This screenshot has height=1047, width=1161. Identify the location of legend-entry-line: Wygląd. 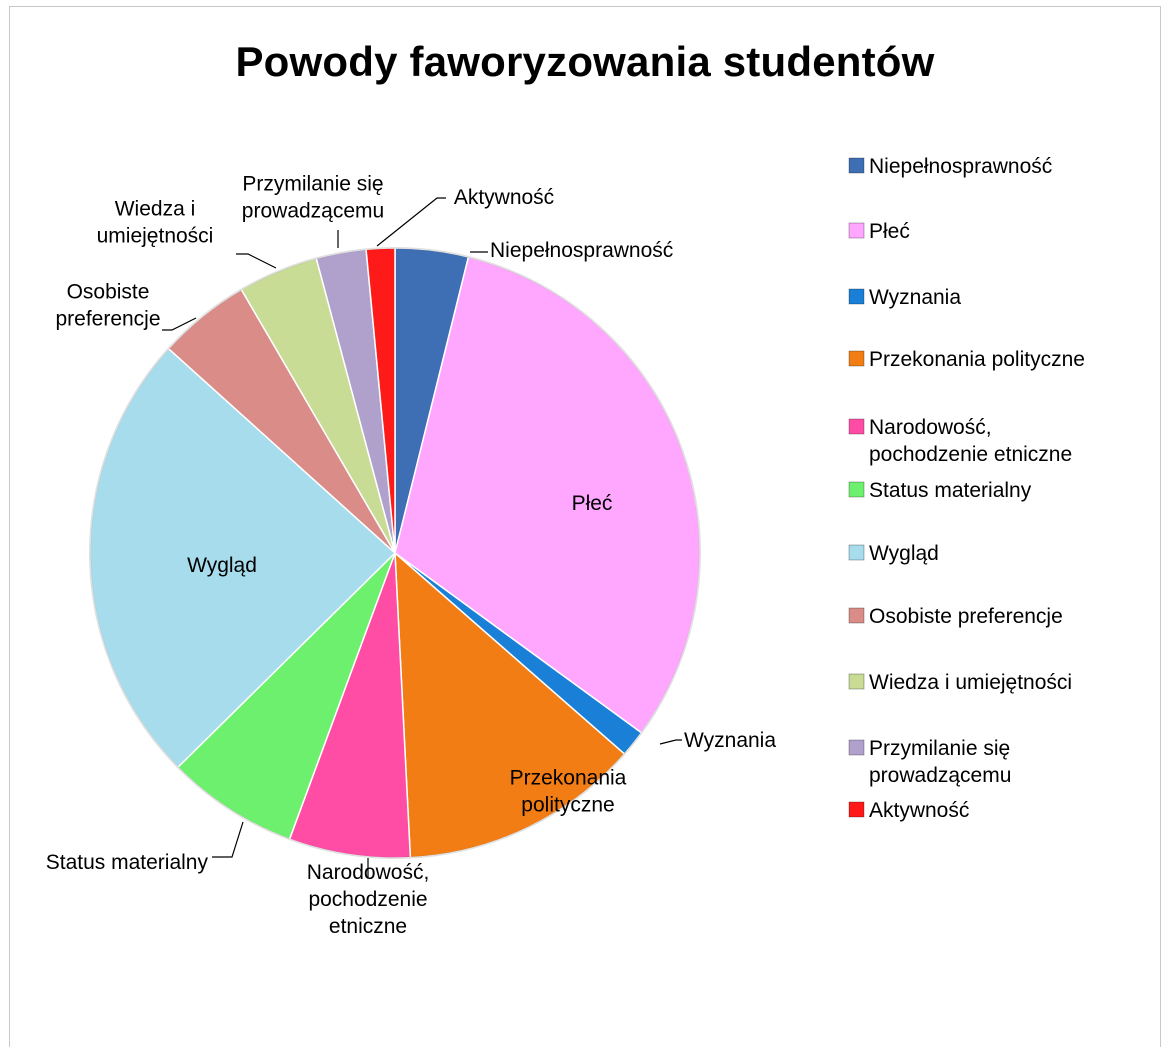
(904, 553).